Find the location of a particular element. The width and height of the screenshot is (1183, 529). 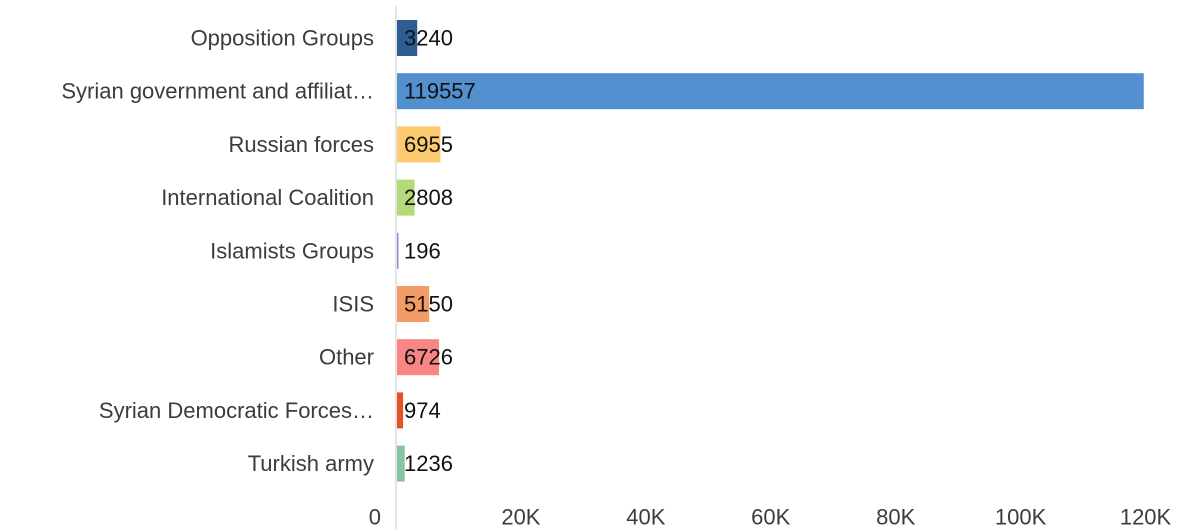

category-label-international-coalition: International Coalition is located at coordinates (267, 197).